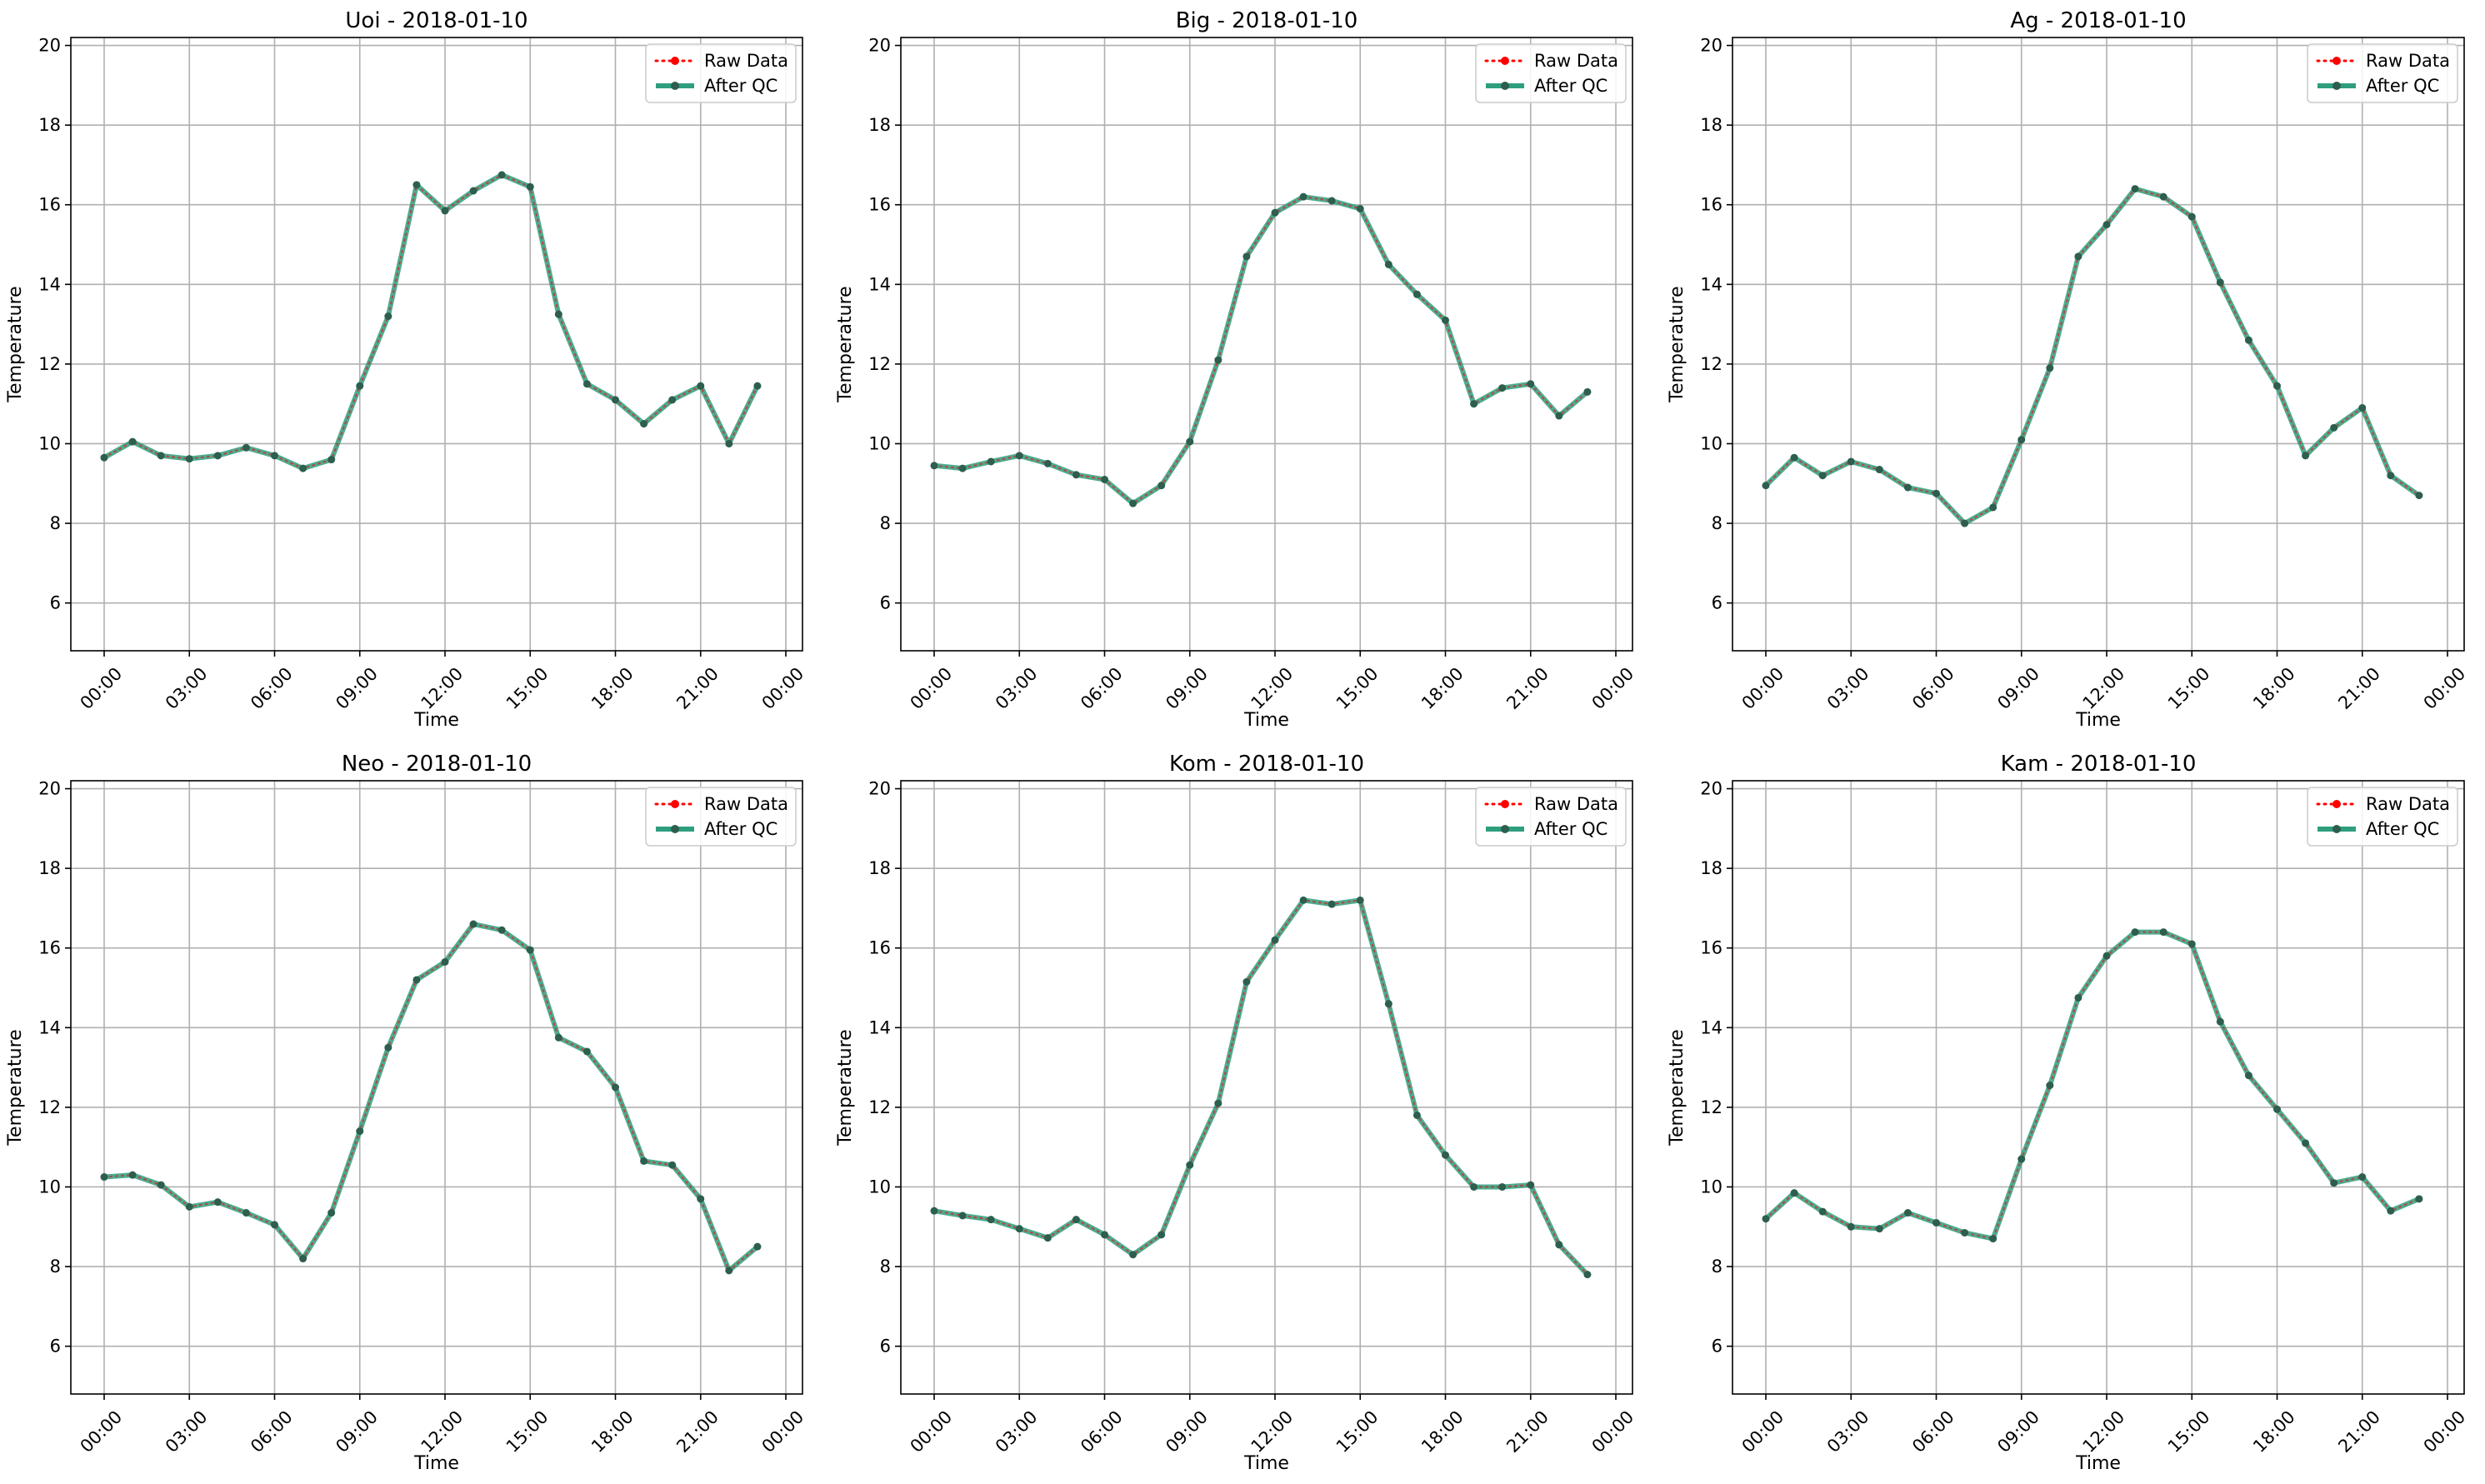  I want to click on x-tick-label: 21:00, so click(2359, 1432).